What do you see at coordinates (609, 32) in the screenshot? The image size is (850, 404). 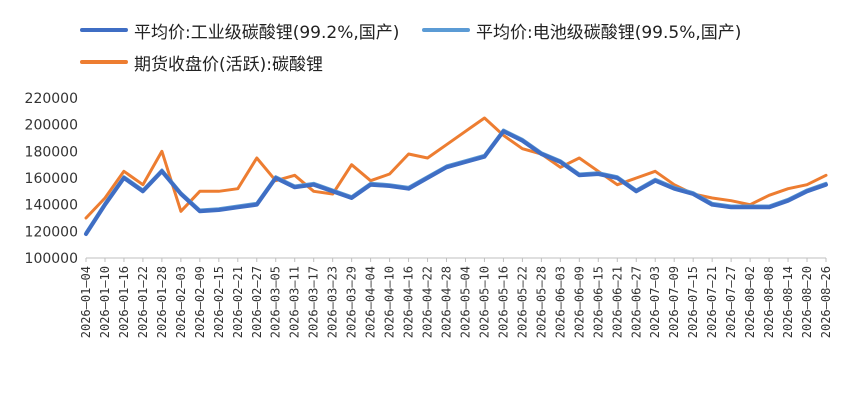 I see `legend-label-battery: 平均价:电池级碳酸锂(99.5%,国产)` at bounding box center [609, 32].